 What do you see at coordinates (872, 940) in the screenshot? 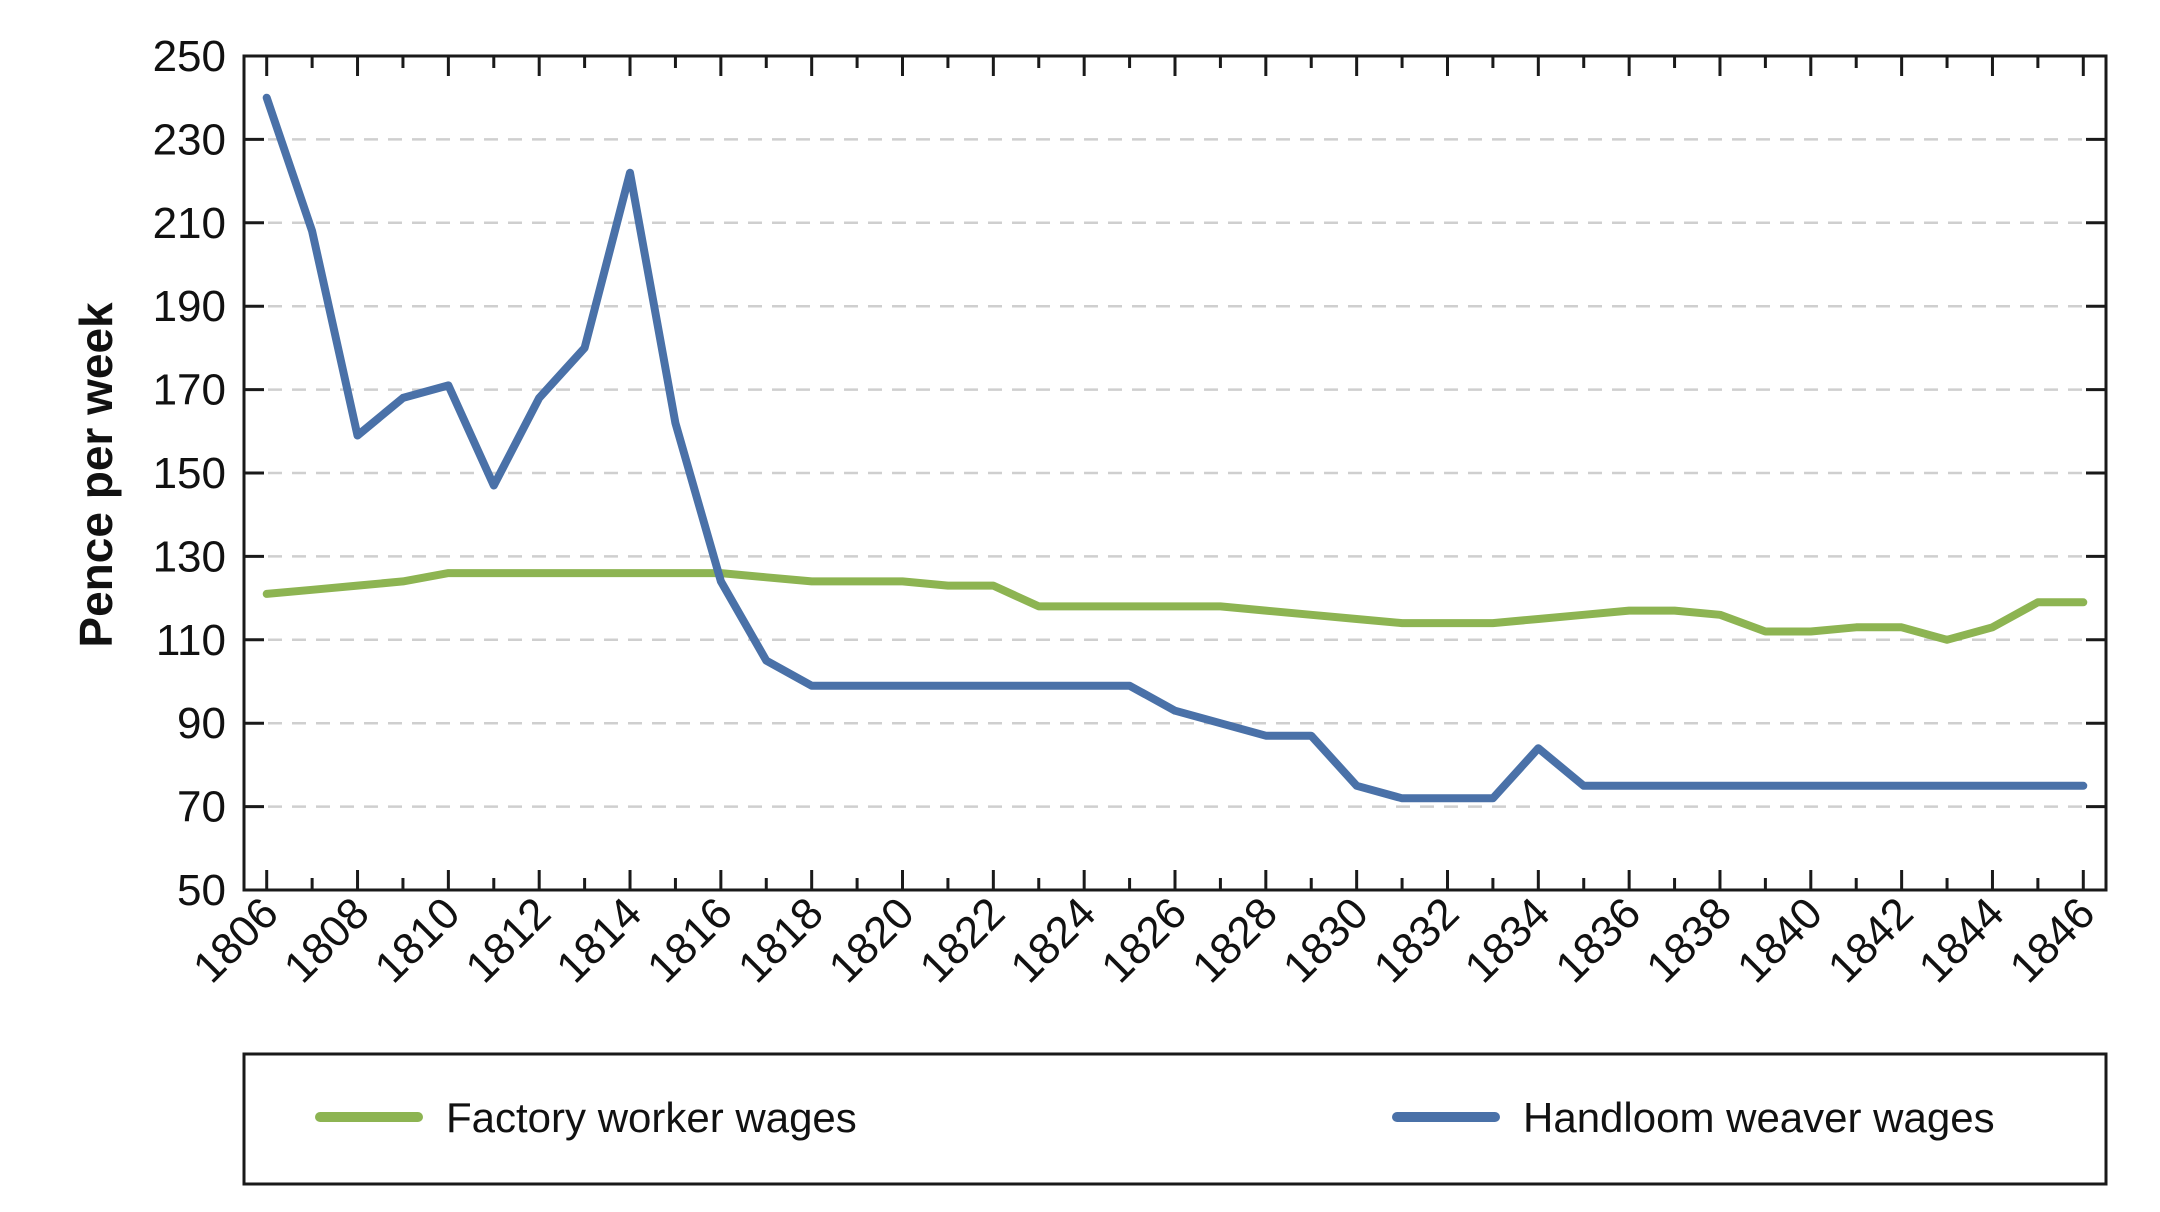
I see `x-tick-label: 1820` at bounding box center [872, 940].